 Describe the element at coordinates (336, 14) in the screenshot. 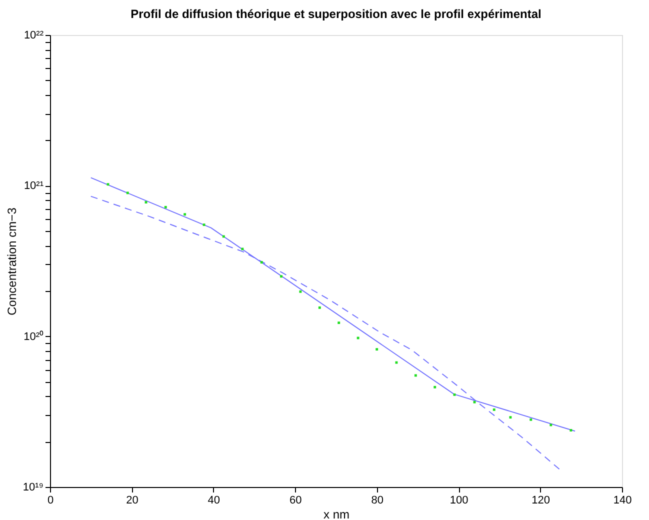

I see `chart-title: Profil de diffusion théorique et superposition avec le profil expérimental` at that location.